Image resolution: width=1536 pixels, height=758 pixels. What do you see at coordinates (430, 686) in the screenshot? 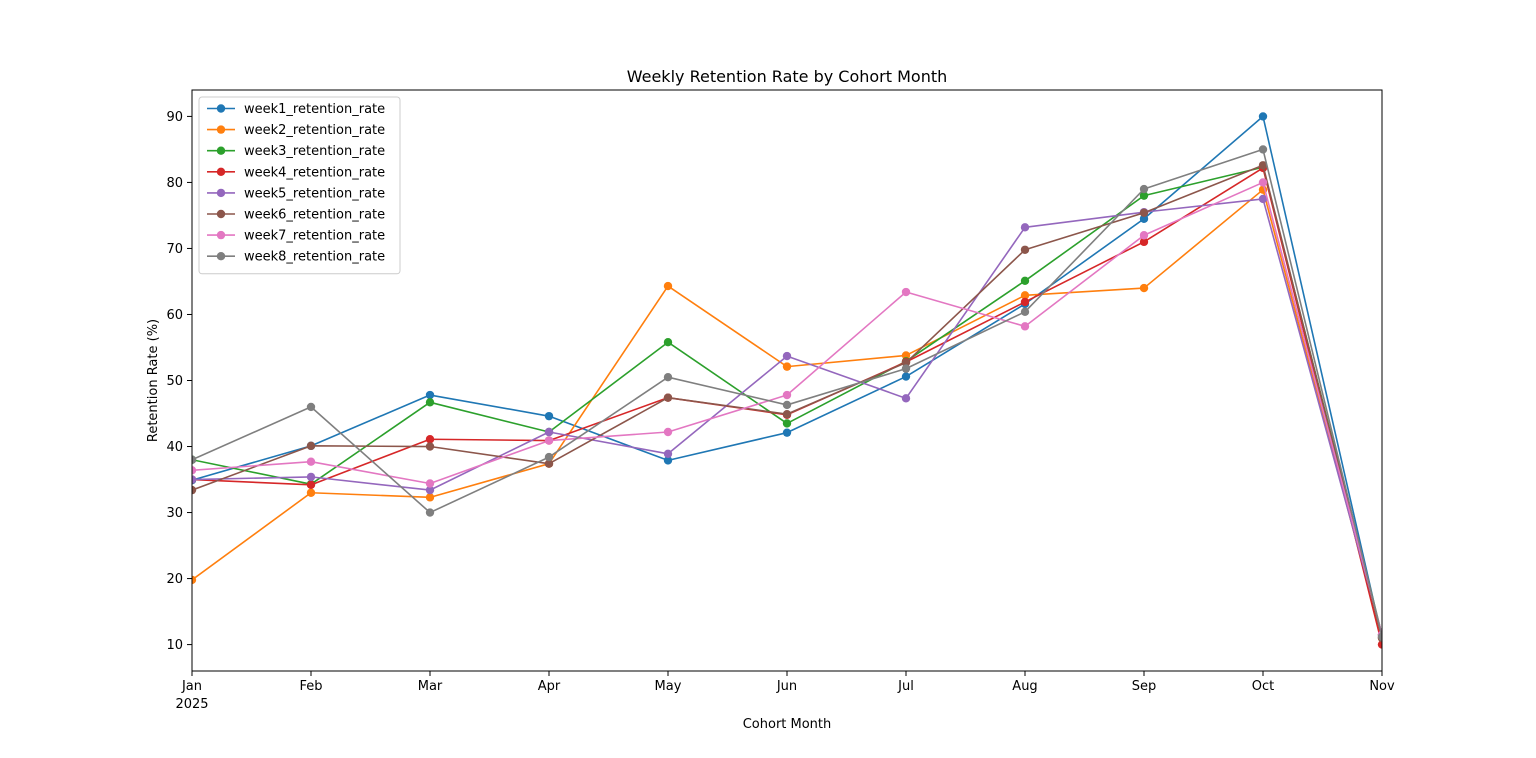
I see `x-tick-label: Mar` at bounding box center [430, 686].